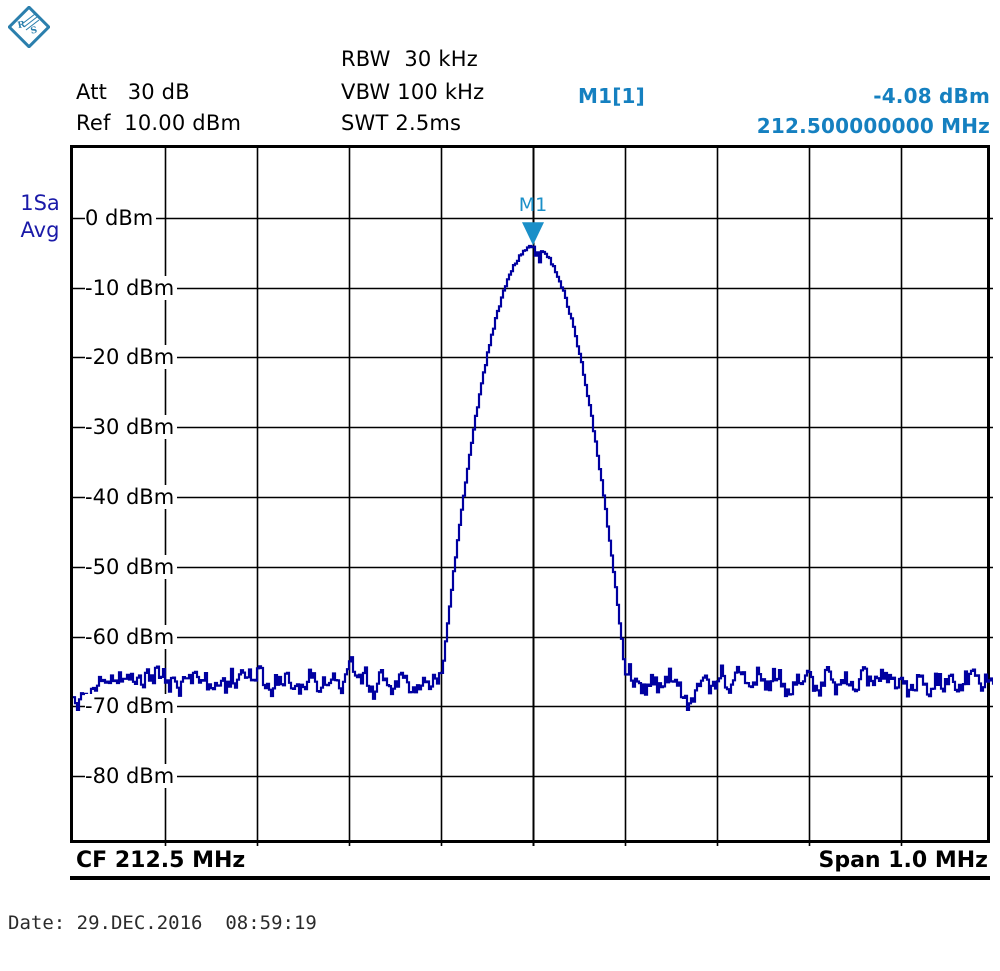 This screenshot has width=1000, height=971. What do you see at coordinates (131, 566) in the screenshot?
I see `y-tick-label: -50 dBm` at bounding box center [131, 566].